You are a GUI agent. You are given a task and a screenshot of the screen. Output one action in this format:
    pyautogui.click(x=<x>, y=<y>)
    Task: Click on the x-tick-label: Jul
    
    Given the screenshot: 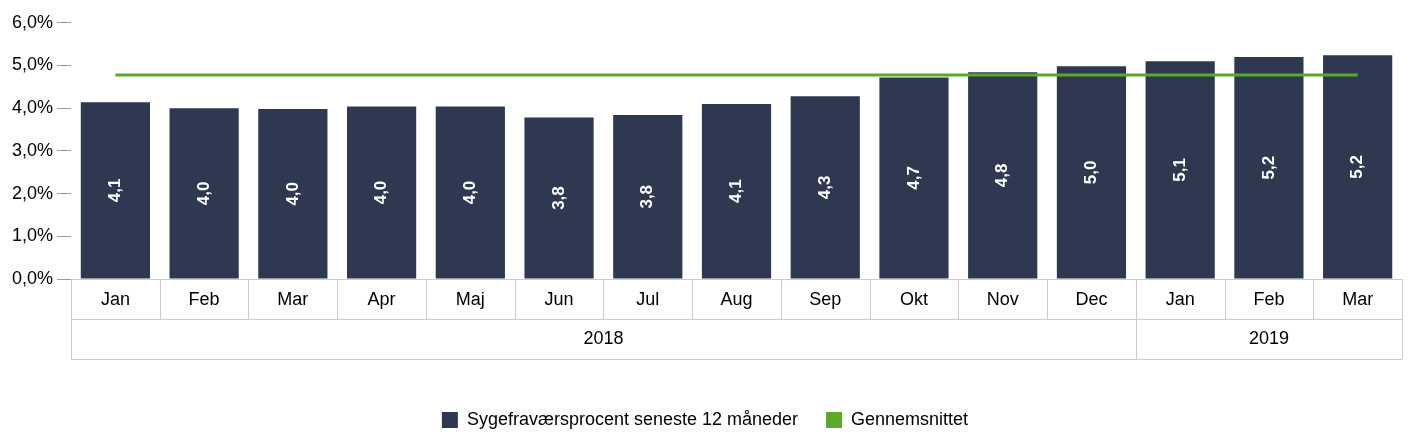 What is the action you would take?
    pyautogui.click(x=648, y=298)
    